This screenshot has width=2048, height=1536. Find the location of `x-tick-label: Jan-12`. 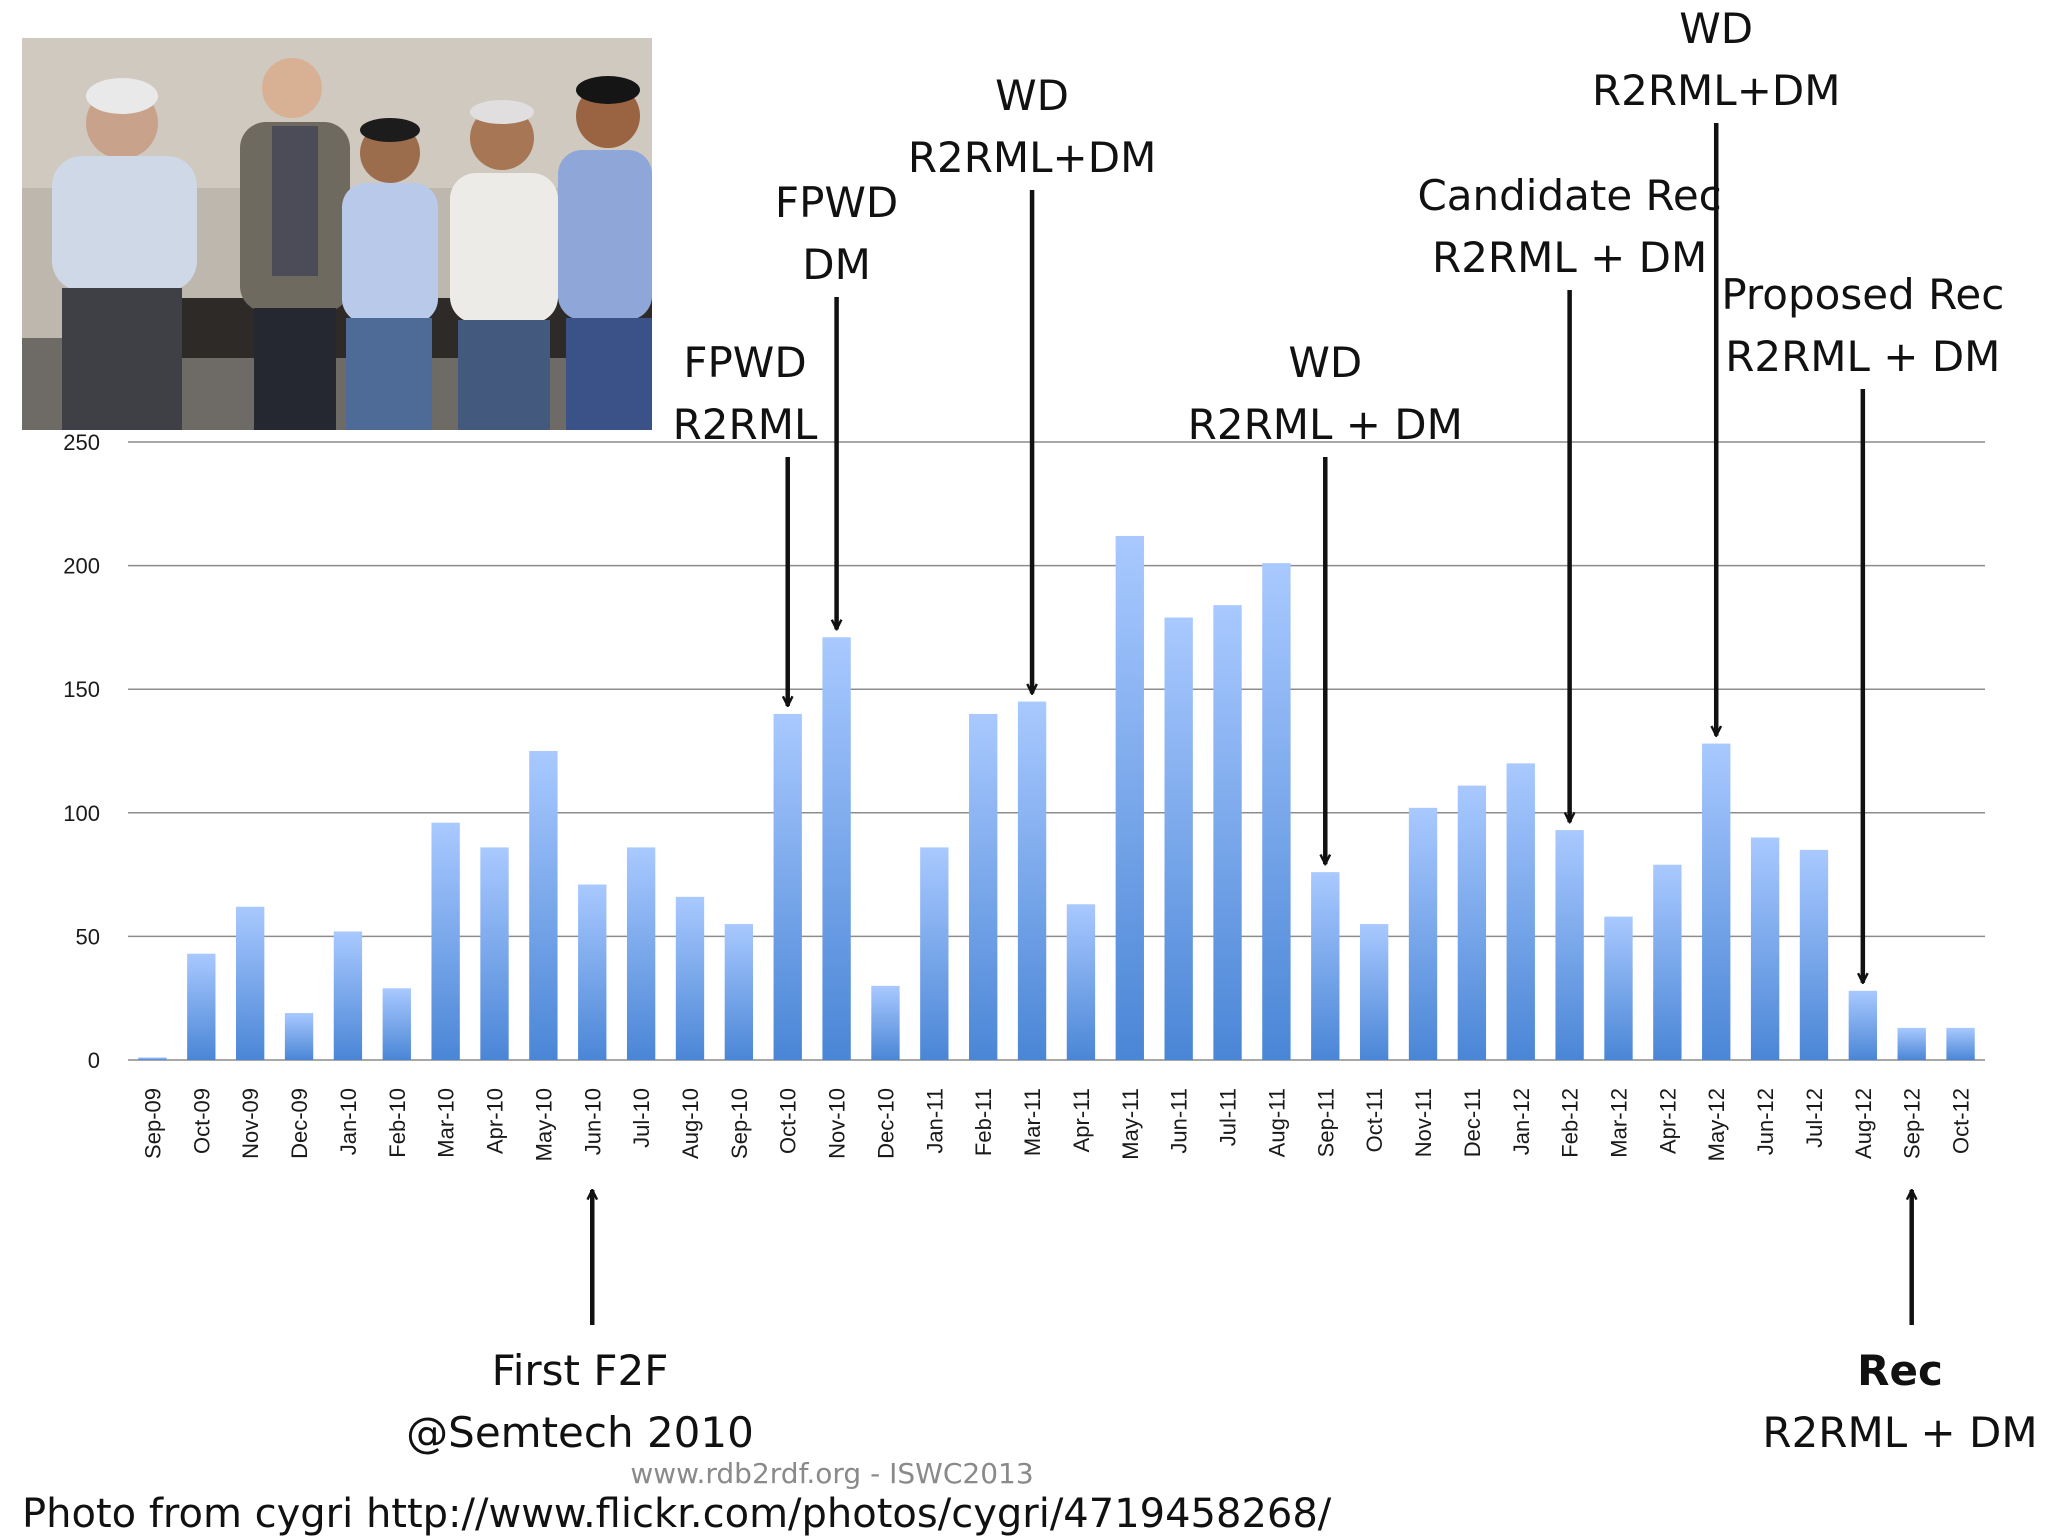

x-tick-label: Jan-12 is located at coordinates (1521, 1121).